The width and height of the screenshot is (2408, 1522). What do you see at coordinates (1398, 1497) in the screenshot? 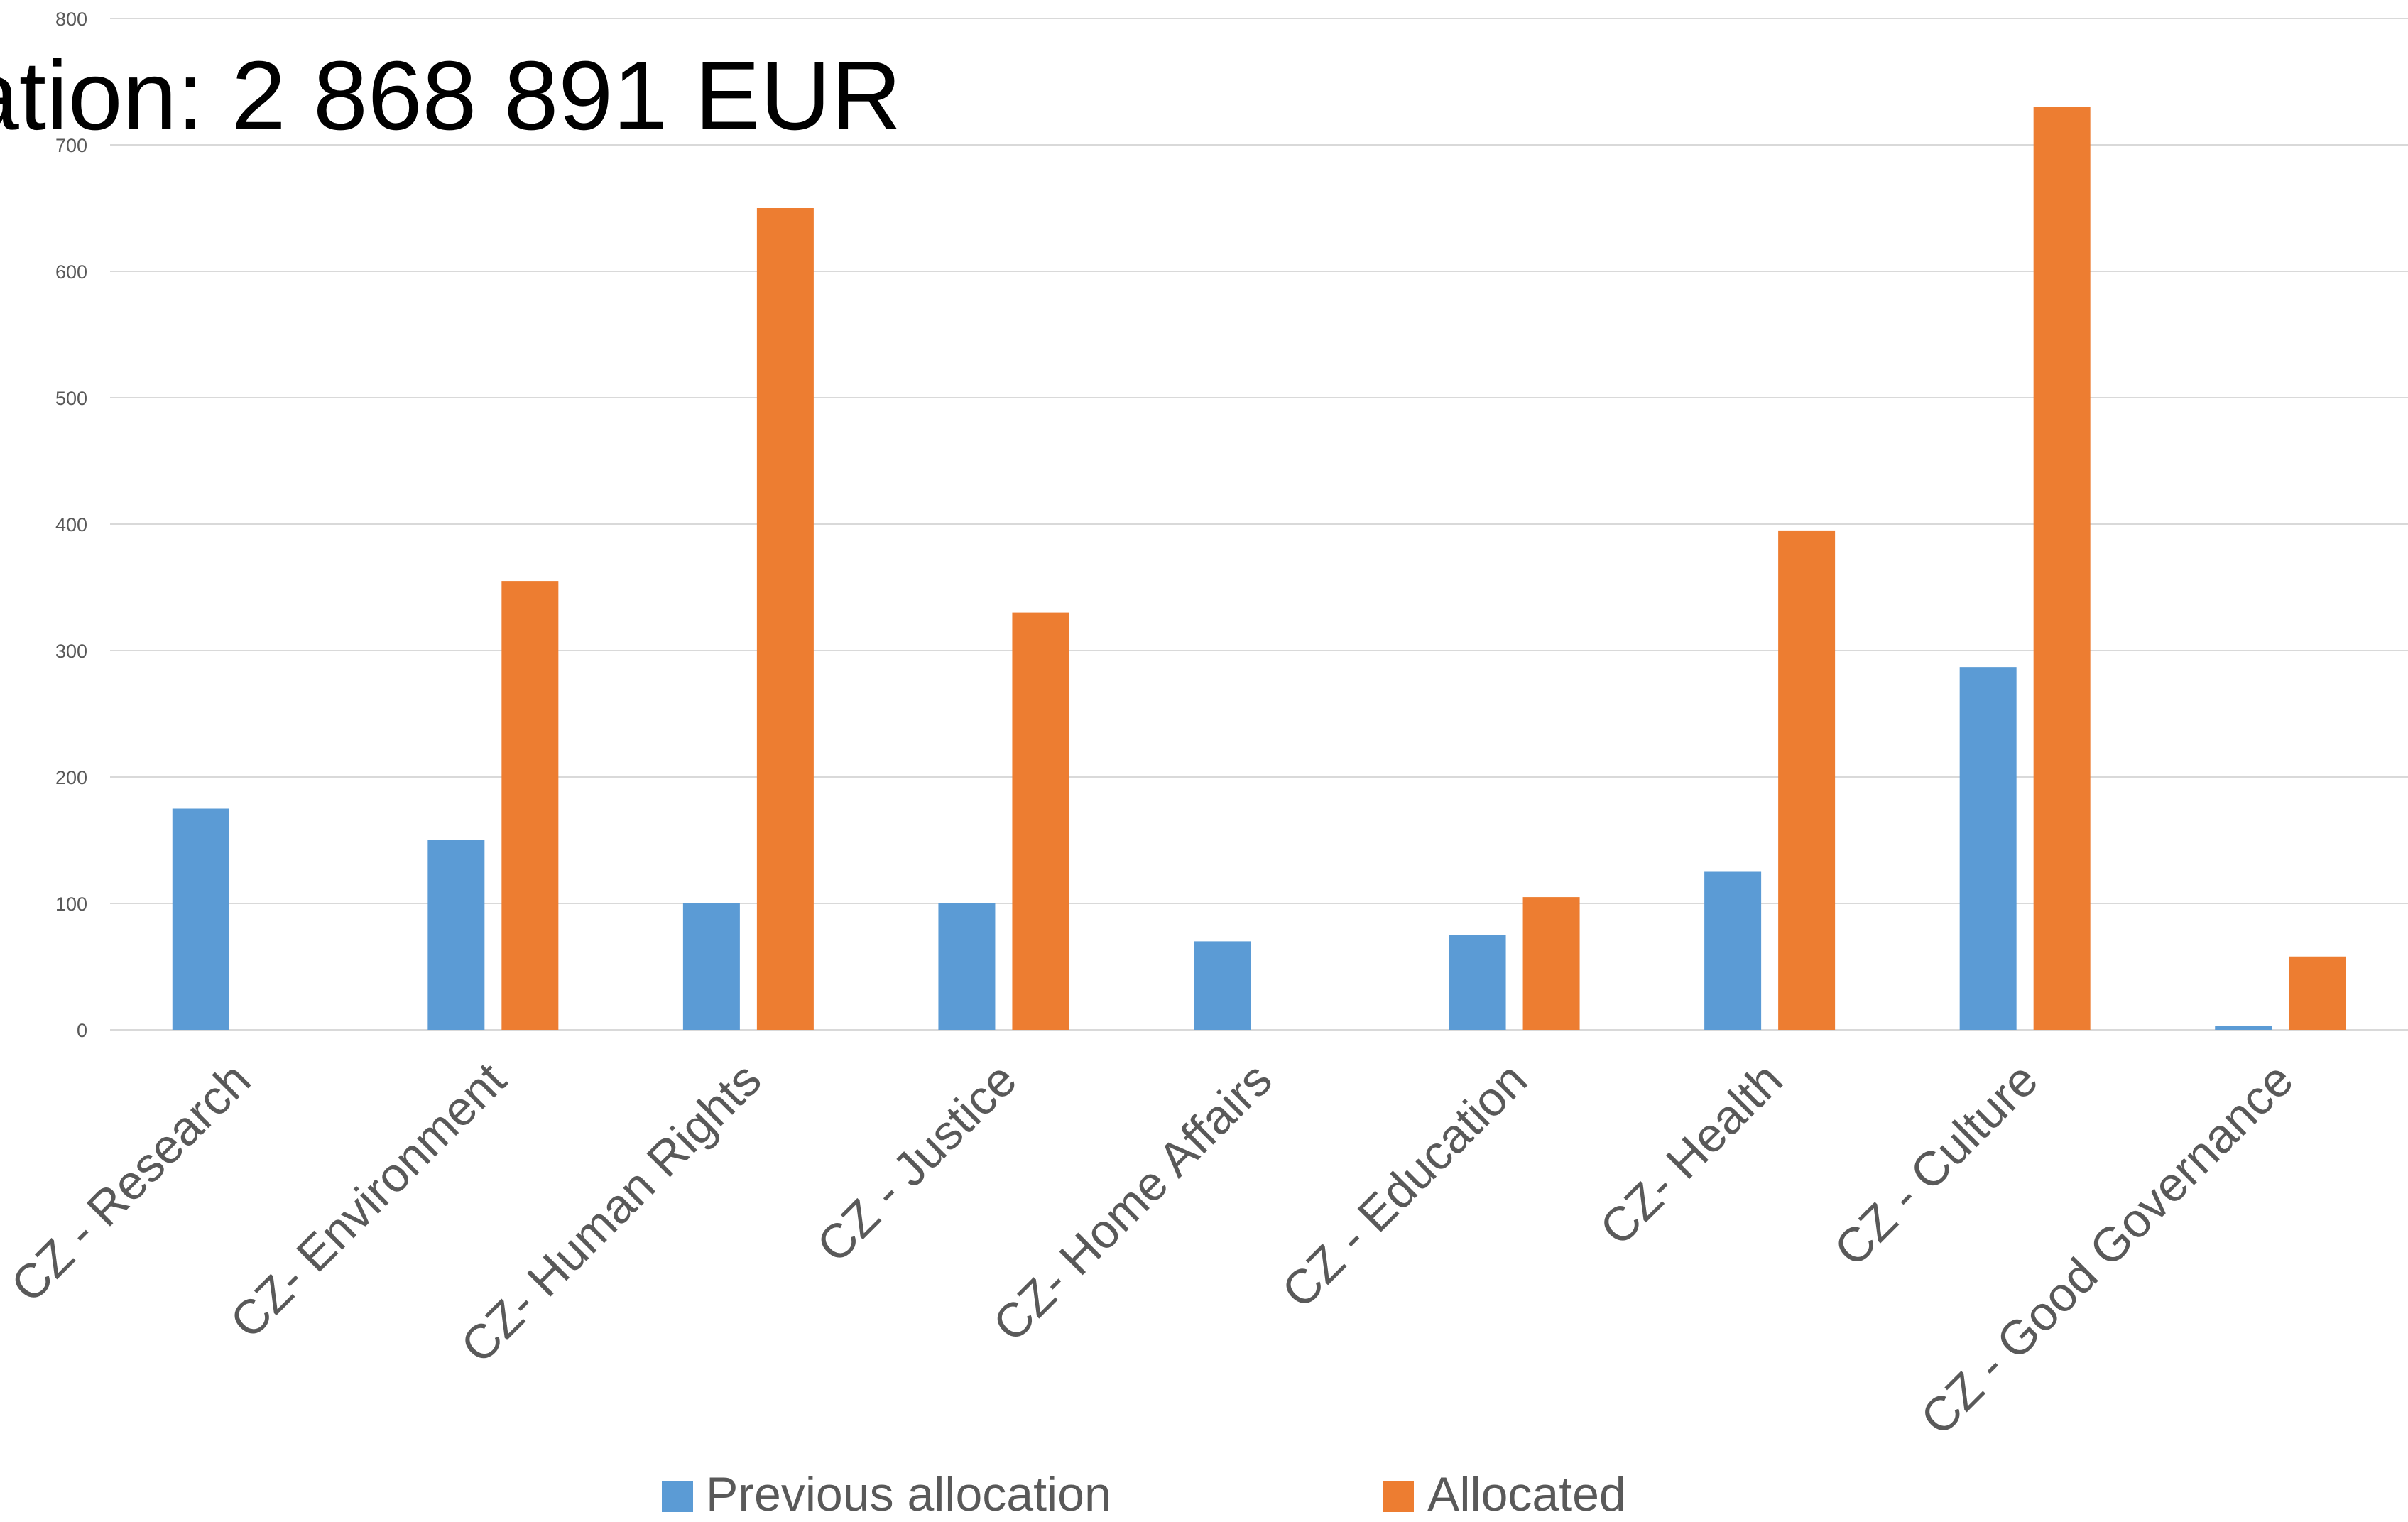
I see `legend-swatch-allocated` at bounding box center [1398, 1497].